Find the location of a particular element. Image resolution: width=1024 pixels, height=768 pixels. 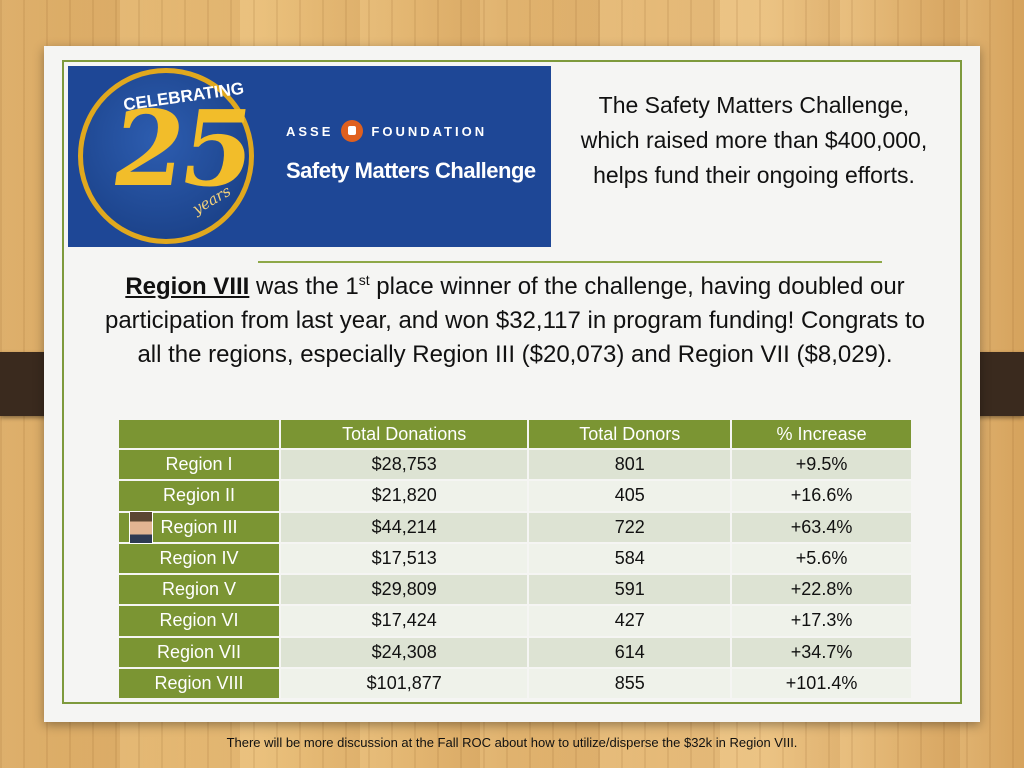

increase-cell: +5.6% is located at coordinates (821, 558).